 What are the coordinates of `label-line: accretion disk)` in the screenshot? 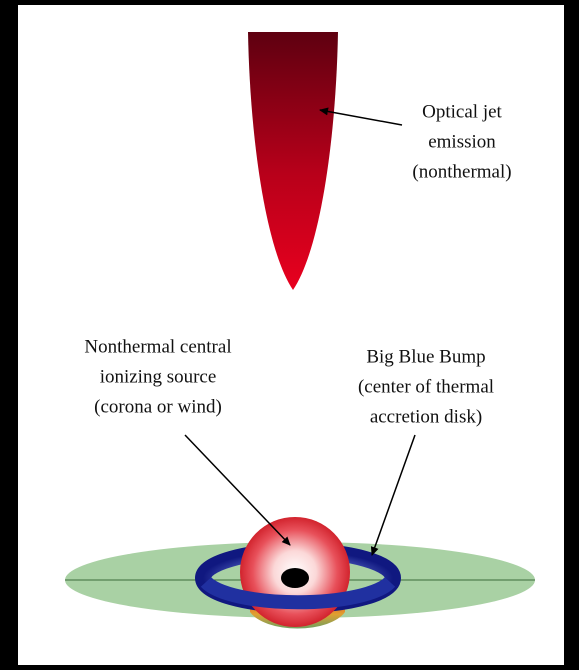 It's located at (426, 416).